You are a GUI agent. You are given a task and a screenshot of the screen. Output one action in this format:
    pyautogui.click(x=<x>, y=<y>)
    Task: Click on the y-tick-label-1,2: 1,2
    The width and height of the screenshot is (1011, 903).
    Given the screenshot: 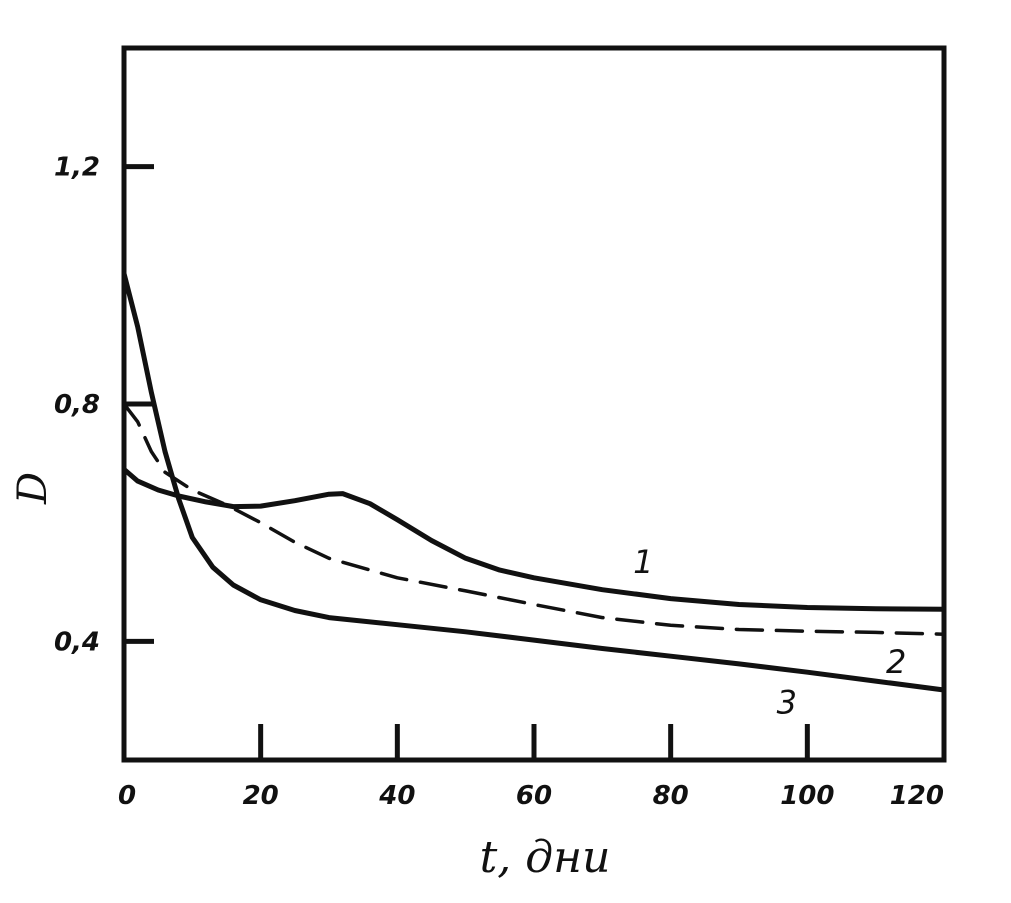 What is the action you would take?
    pyautogui.click(x=77, y=168)
    